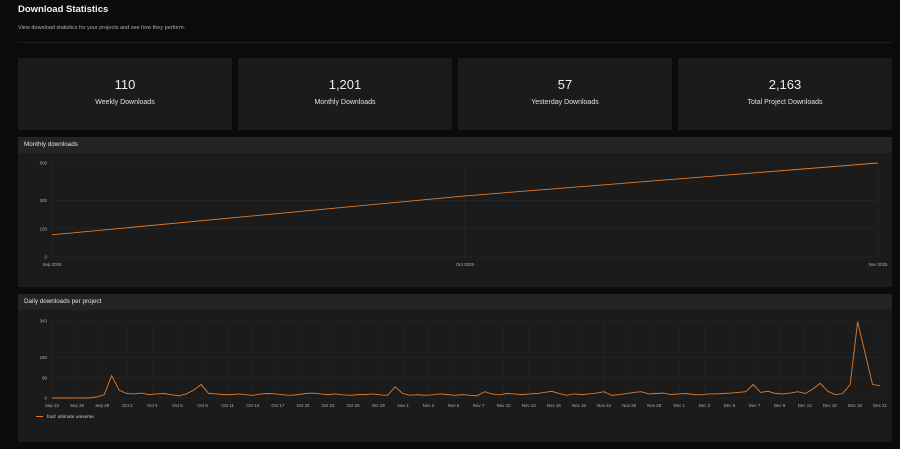 The image size is (900, 449). I want to click on stat-card-weekly: 110 Weekly Downloads, so click(125, 94).